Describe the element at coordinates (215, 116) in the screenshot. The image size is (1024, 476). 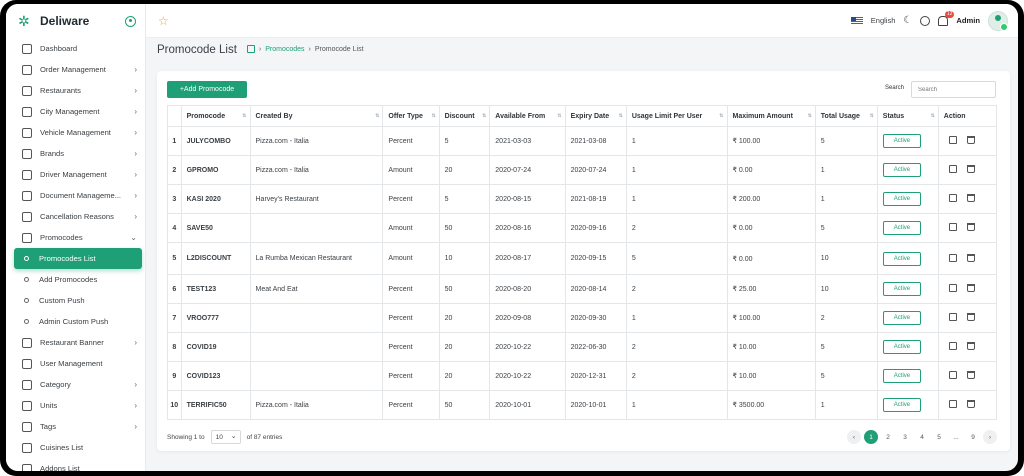
I see `column-header-promocode: Promocode ⇅` at that location.